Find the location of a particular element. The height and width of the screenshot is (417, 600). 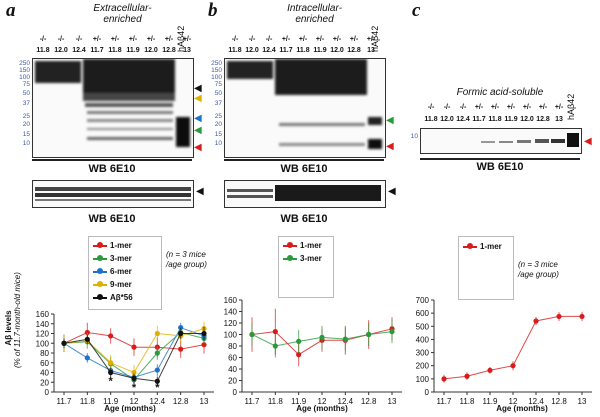

age-a-2: 12.4 is located at coordinates (79, 50).